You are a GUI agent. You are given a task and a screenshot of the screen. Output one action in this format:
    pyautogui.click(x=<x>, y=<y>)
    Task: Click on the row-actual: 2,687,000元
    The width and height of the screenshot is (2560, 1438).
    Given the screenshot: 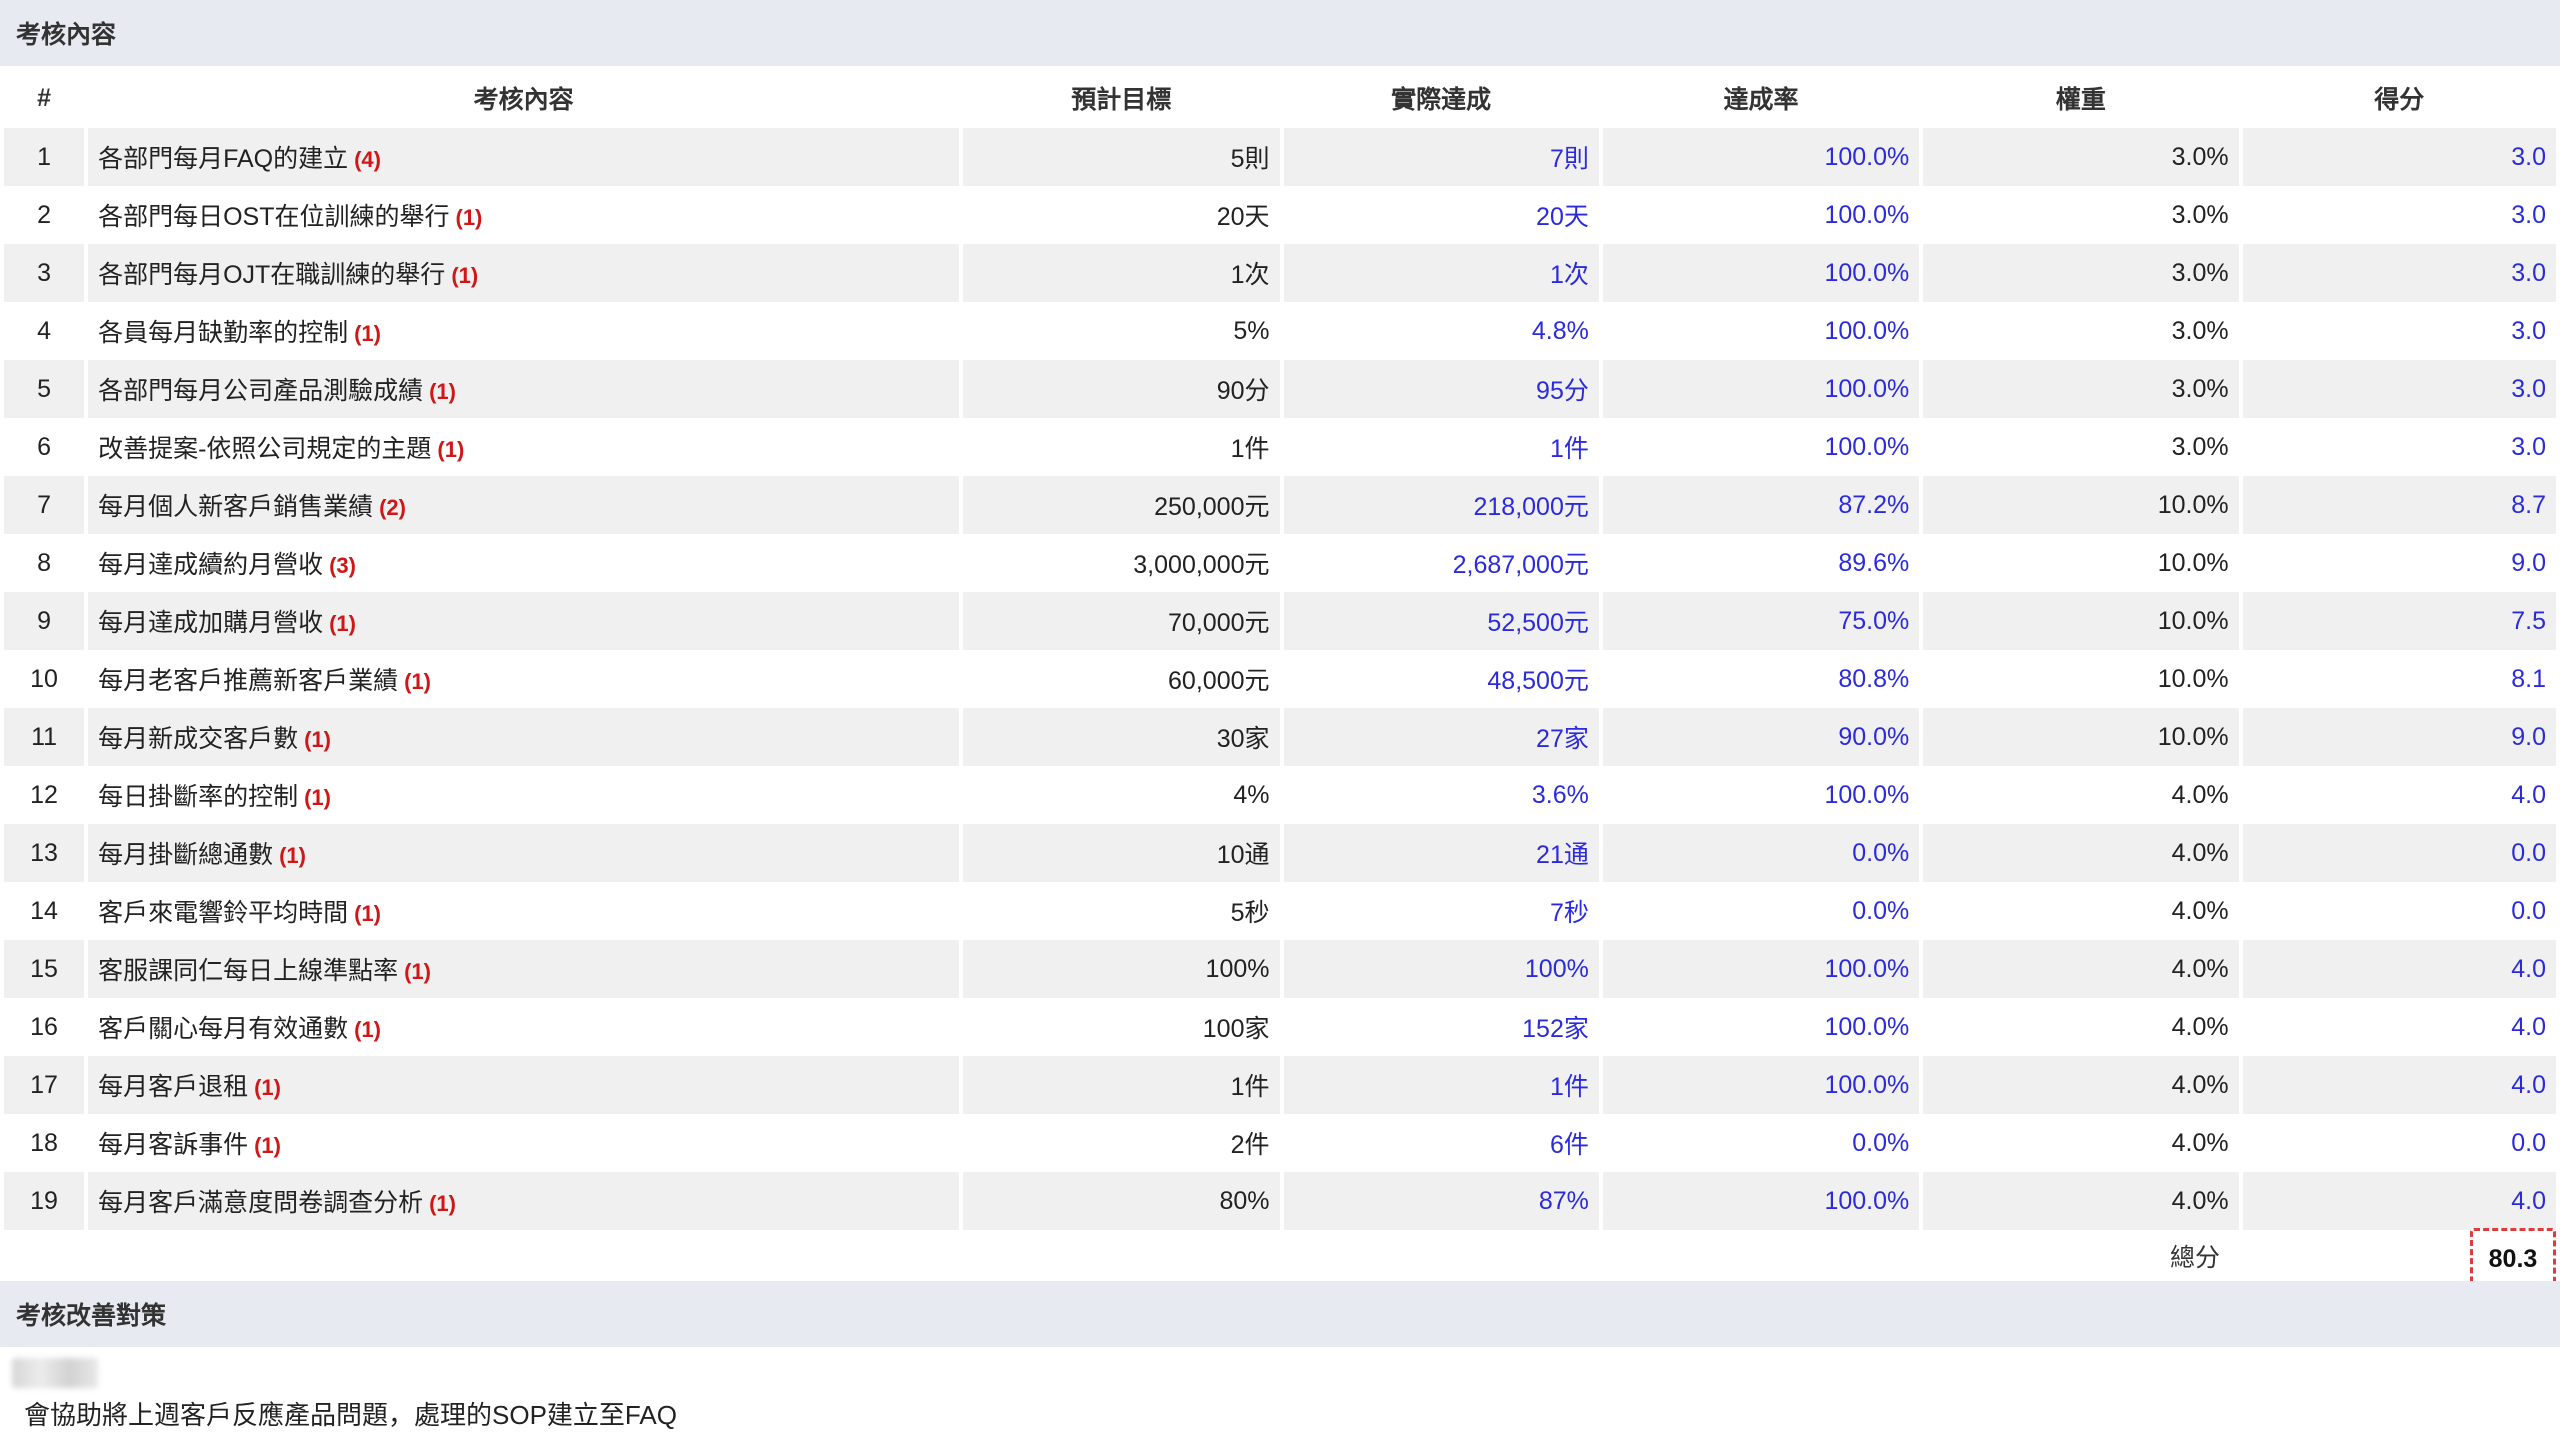 What is the action you would take?
    pyautogui.click(x=1441, y=563)
    